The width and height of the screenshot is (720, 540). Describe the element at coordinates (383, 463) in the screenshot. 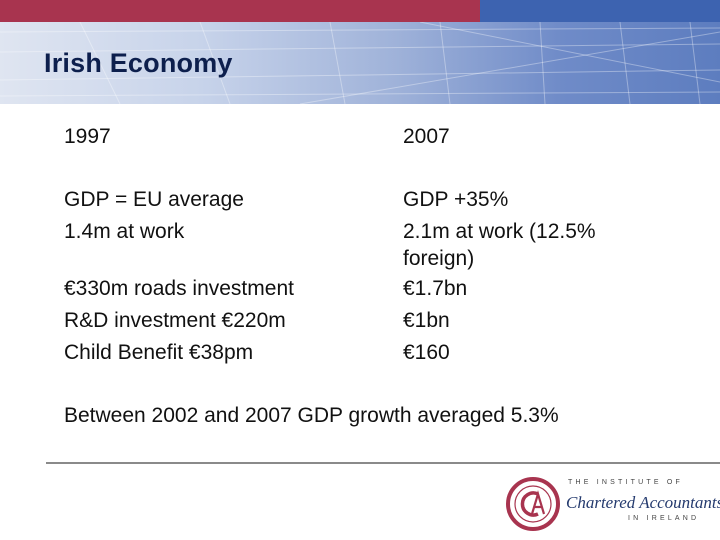

I see `footer-divider` at that location.